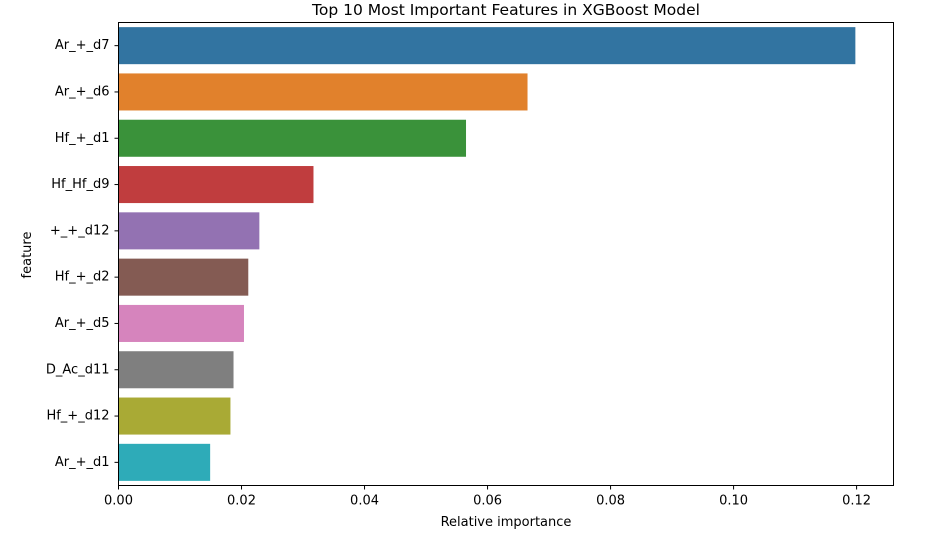 This screenshot has height=534, width=925. What do you see at coordinates (82, 45) in the screenshot?
I see `y-tick-label: Ar_+_d7` at bounding box center [82, 45].